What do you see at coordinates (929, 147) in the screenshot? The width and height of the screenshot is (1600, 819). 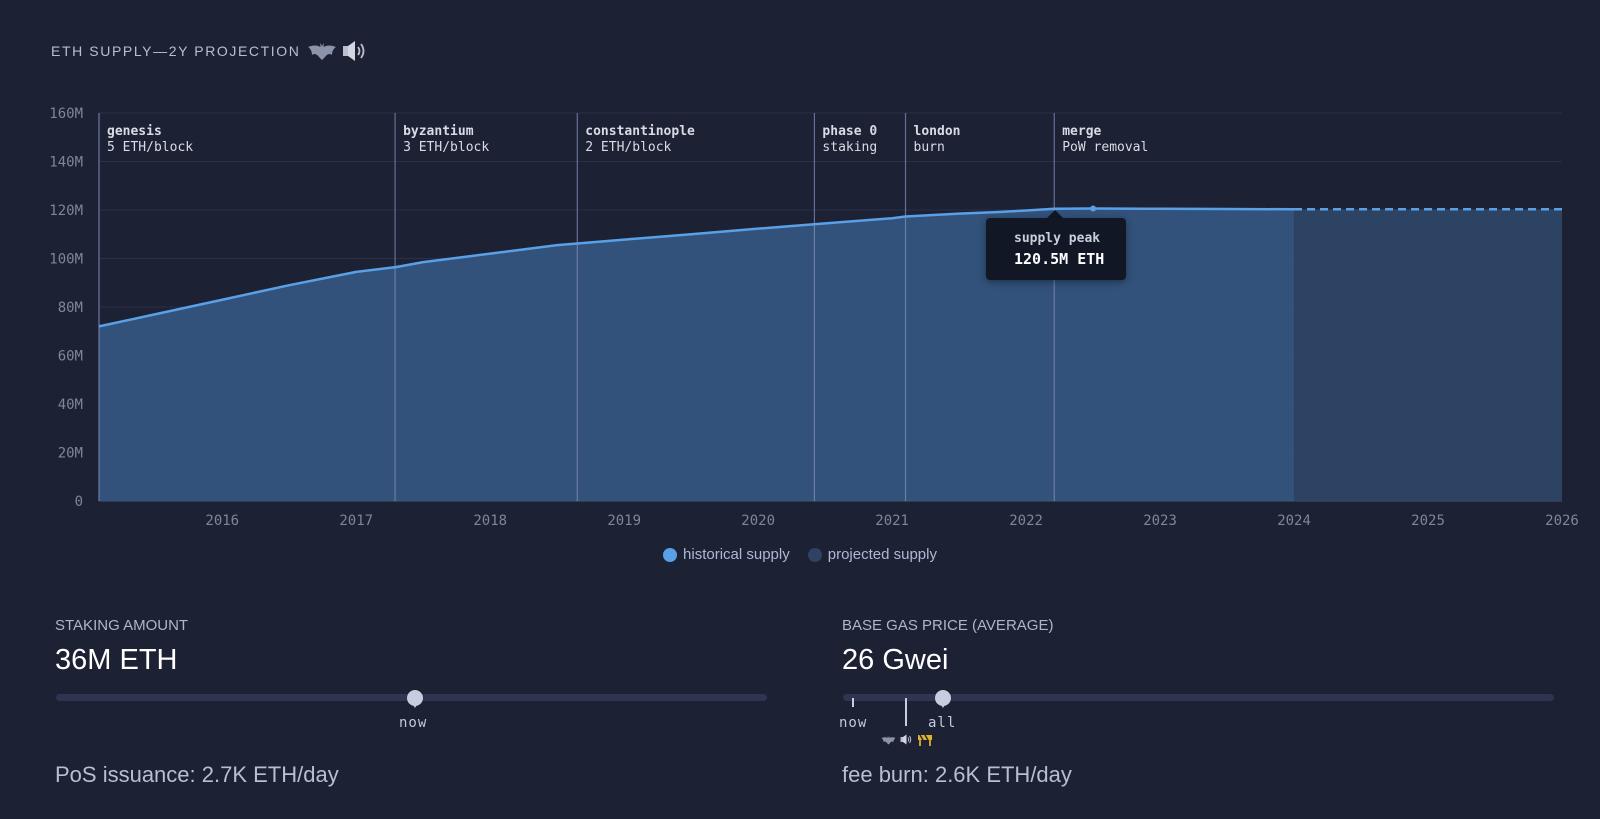 I see `event-detail: burn` at bounding box center [929, 147].